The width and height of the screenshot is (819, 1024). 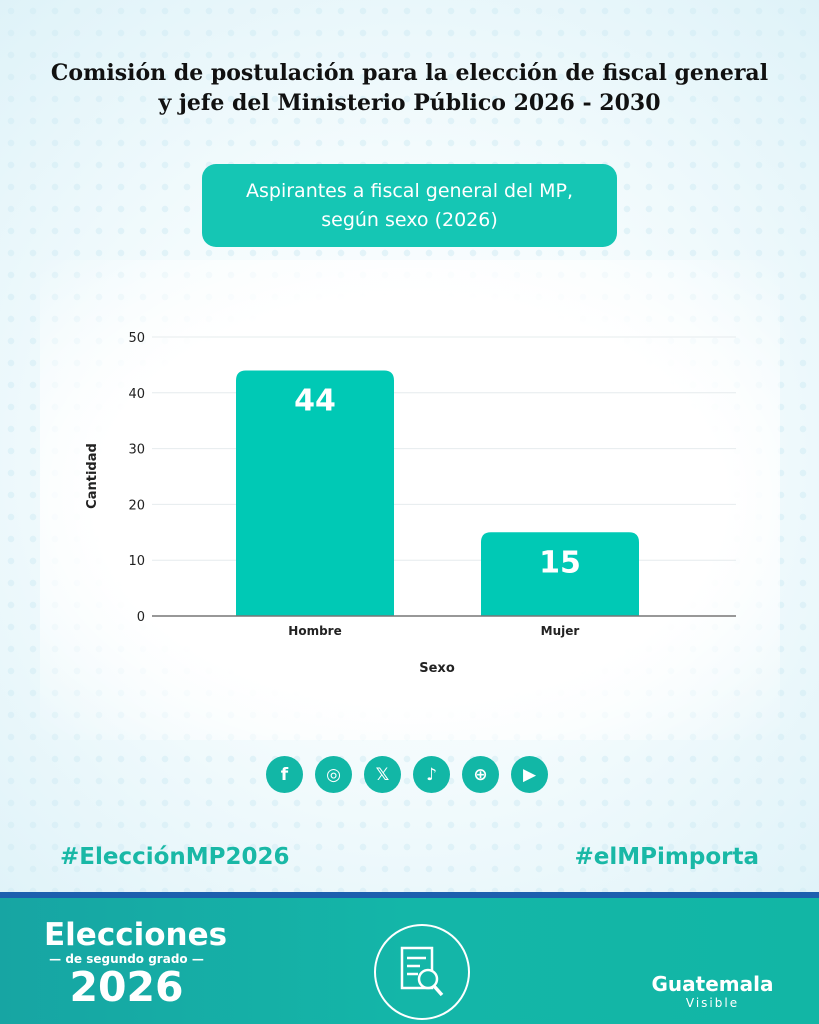 What do you see at coordinates (136, 935) in the screenshot?
I see `logo-elecciones: Elecciones` at bounding box center [136, 935].